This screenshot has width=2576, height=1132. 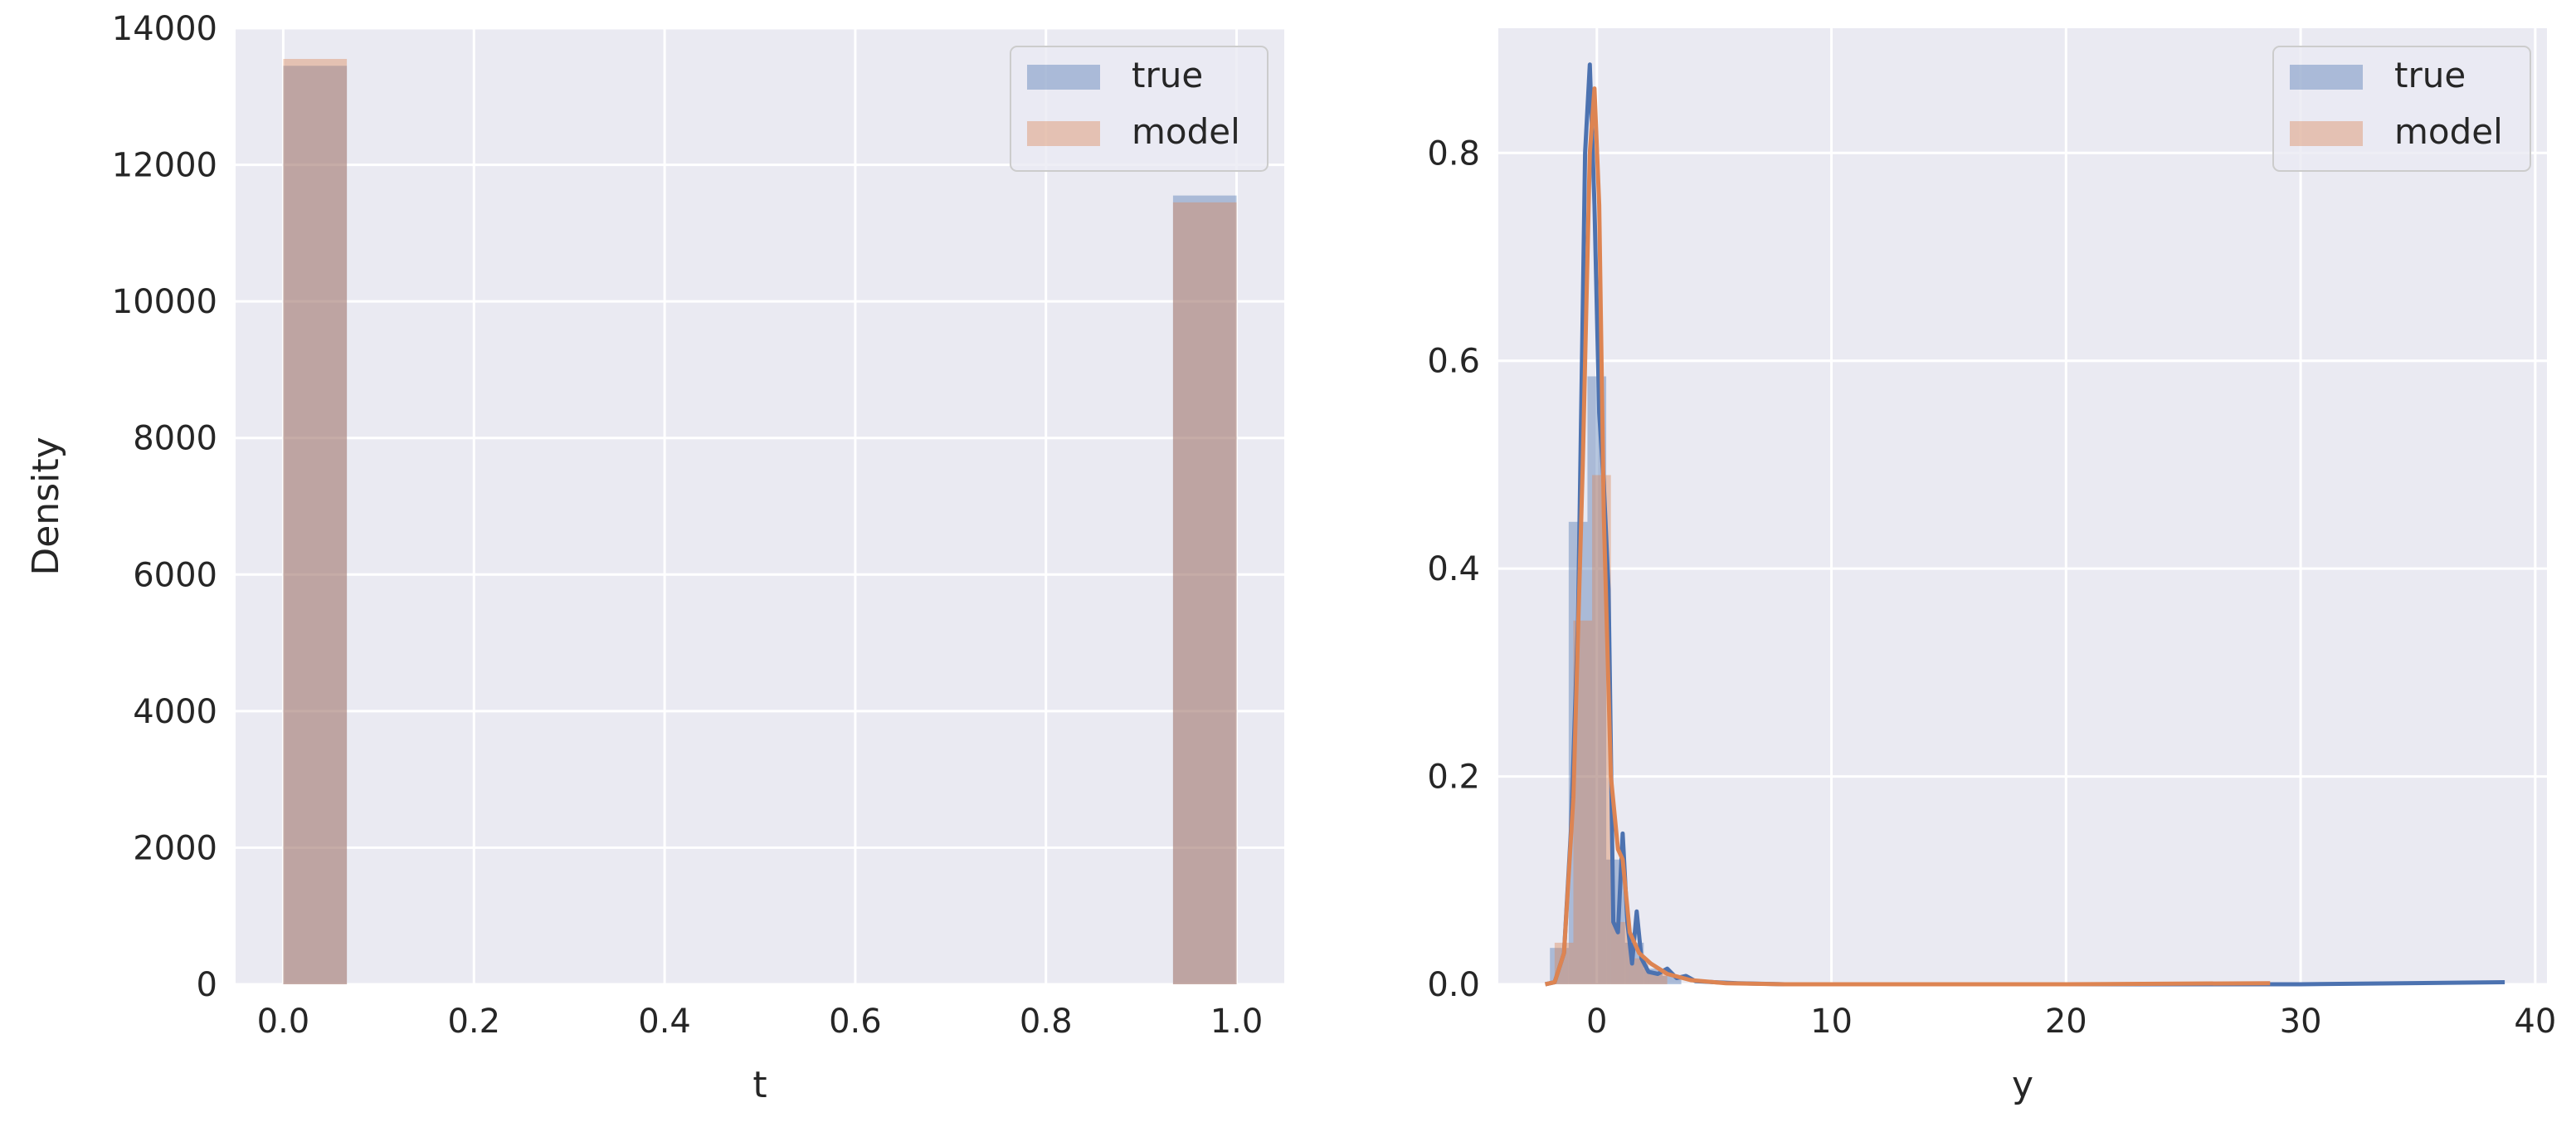 What do you see at coordinates (46, 506) in the screenshot?
I see `y-axis-label-density: Density` at bounding box center [46, 506].